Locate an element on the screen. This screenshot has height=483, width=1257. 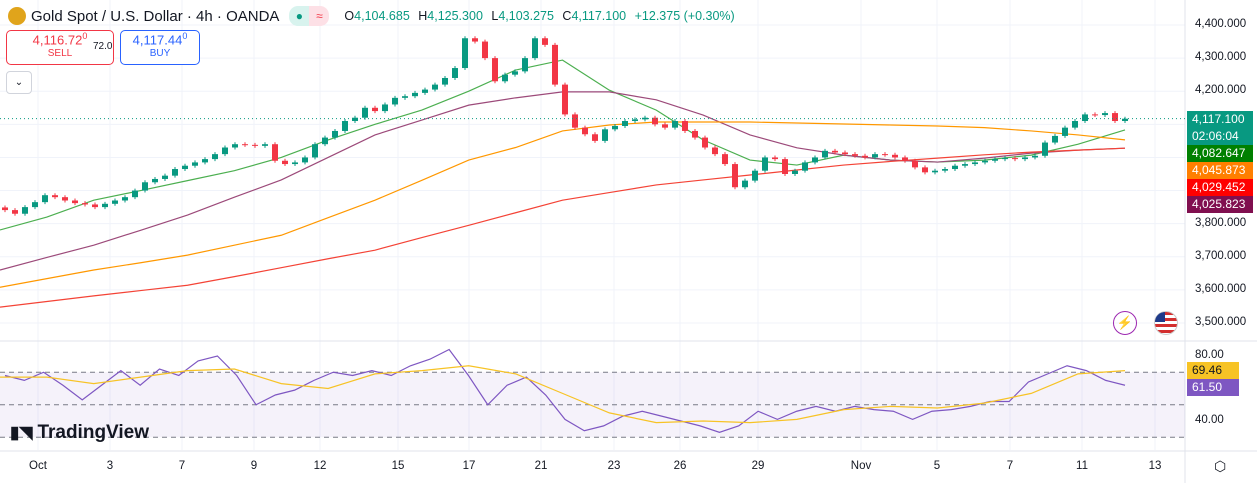
us-flag-icon is located at coordinates (1166, 323).